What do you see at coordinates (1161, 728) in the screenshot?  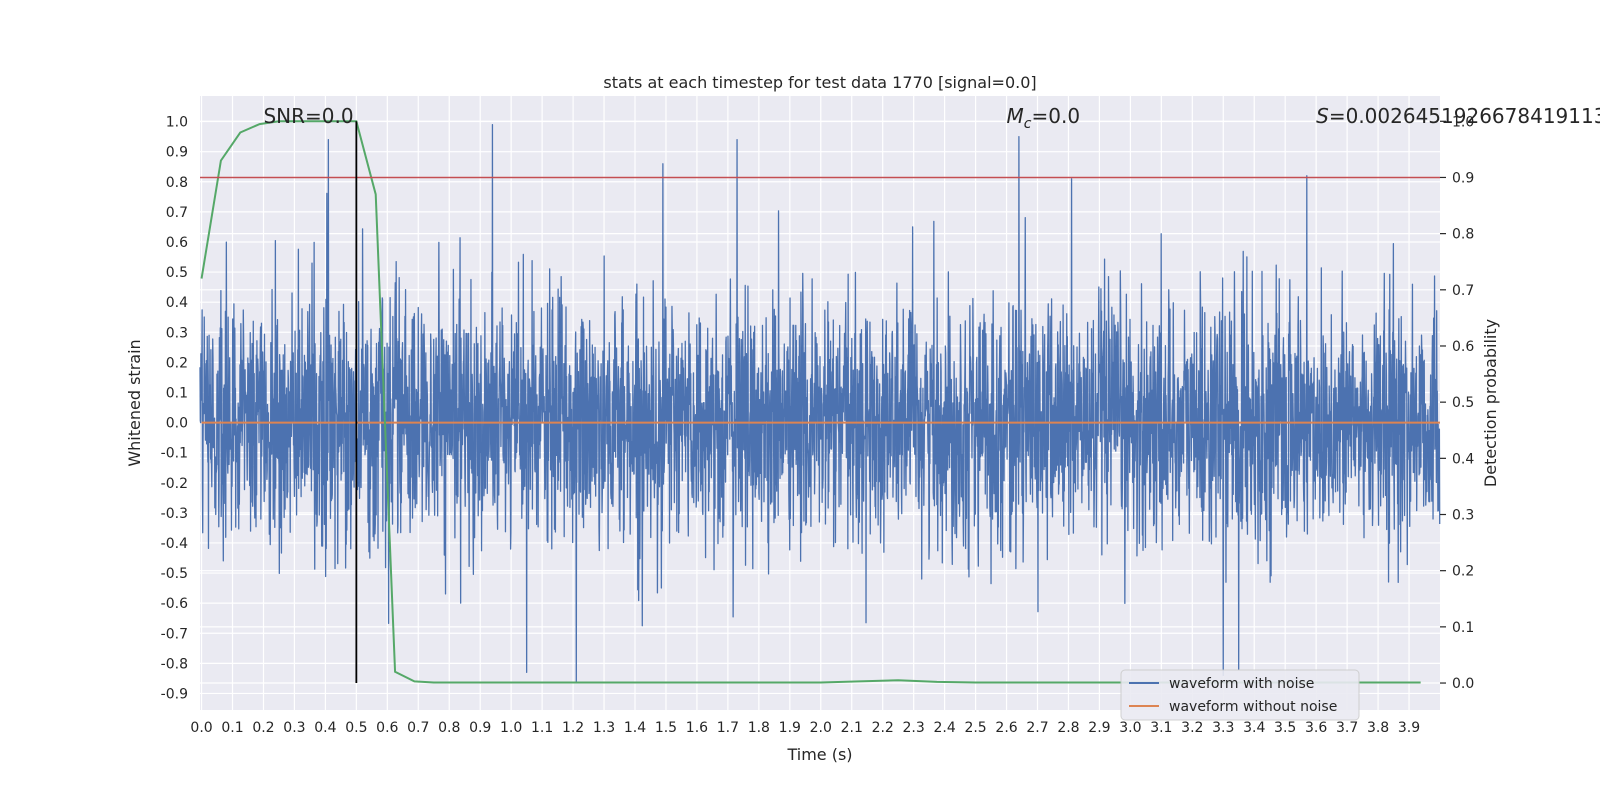 I see `x-tick-label: 3.1` at bounding box center [1161, 728].